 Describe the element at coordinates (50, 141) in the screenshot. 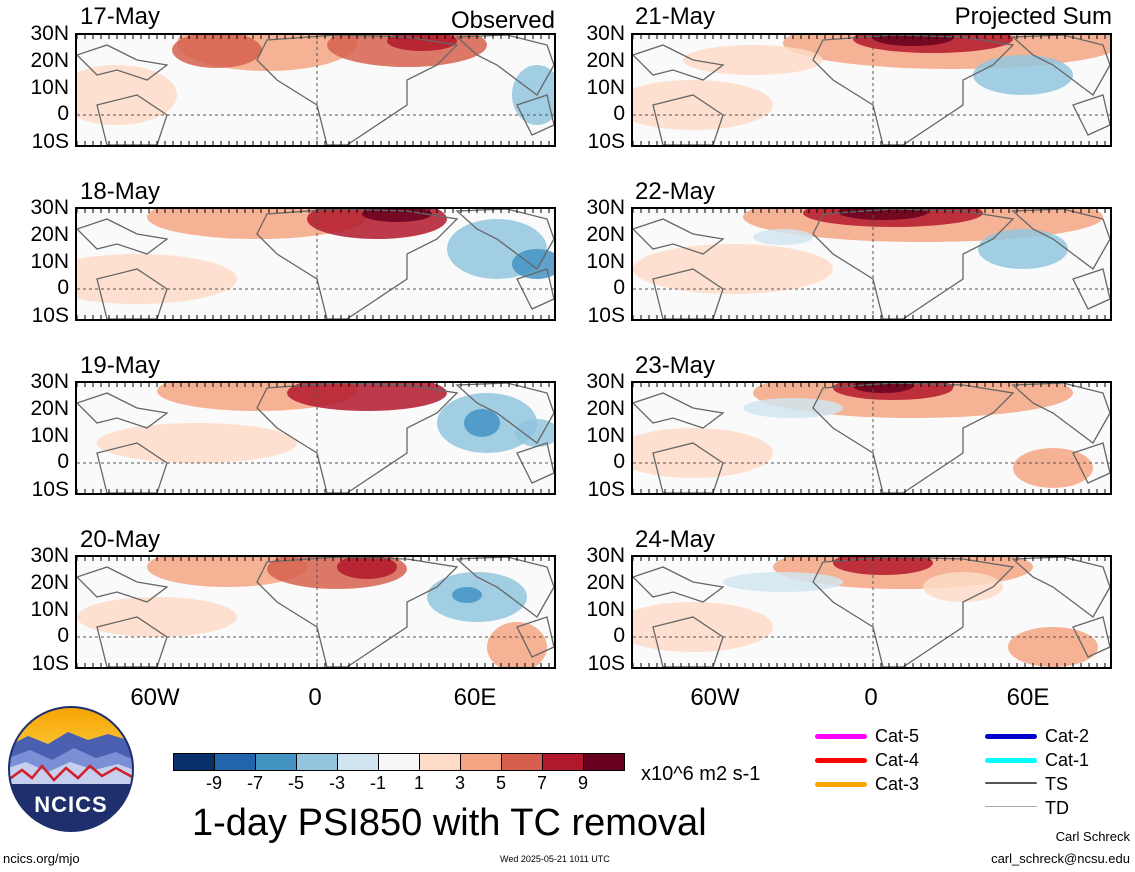

I see `lat-label-left-0-4: 10S` at that location.